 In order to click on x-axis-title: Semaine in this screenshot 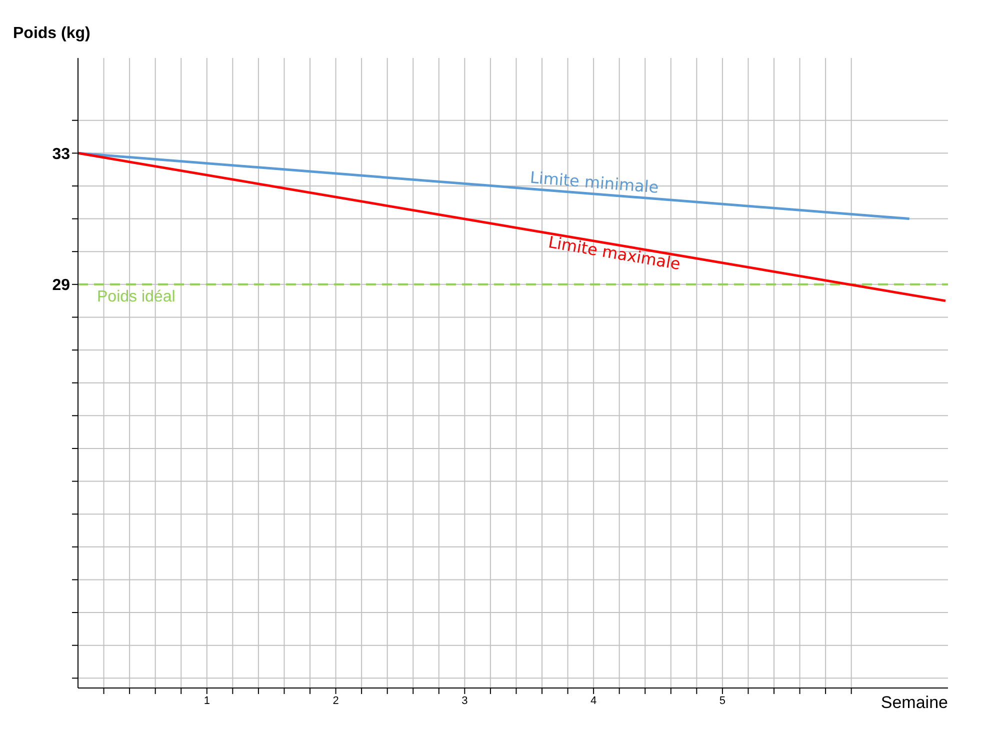, I will do `click(914, 702)`.